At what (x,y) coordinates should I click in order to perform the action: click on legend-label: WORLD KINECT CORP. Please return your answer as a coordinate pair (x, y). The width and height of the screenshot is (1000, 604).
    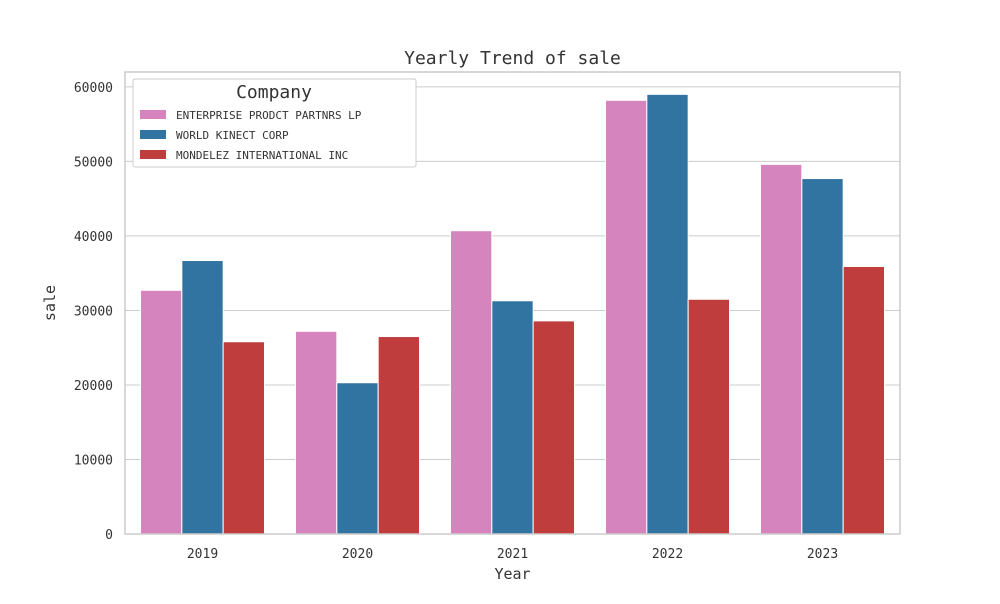
    Looking at the image, I should click on (232, 135).